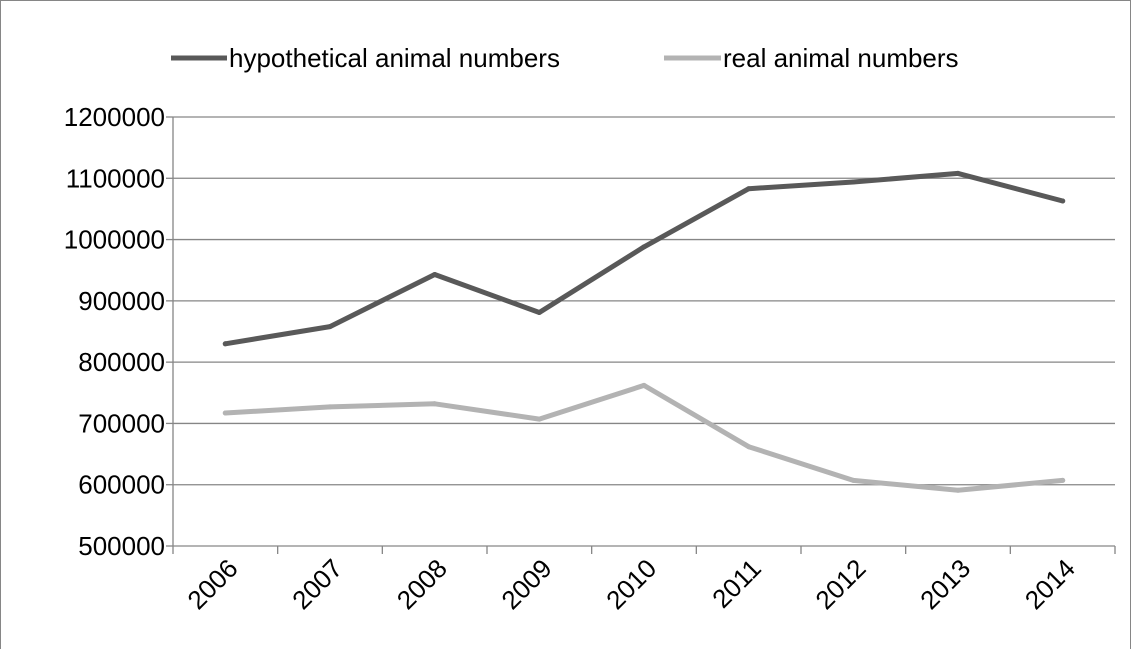  I want to click on data-point-0-2008, so click(435, 274).